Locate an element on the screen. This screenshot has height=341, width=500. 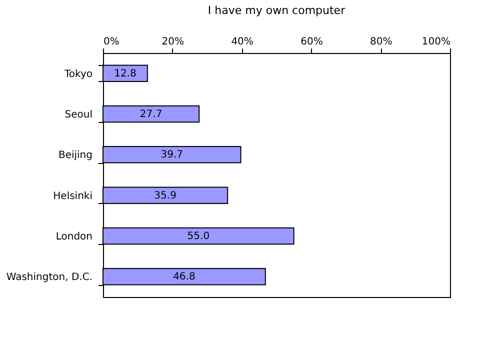
y-tick-label: Tokyo is located at coordinates (78, 74).